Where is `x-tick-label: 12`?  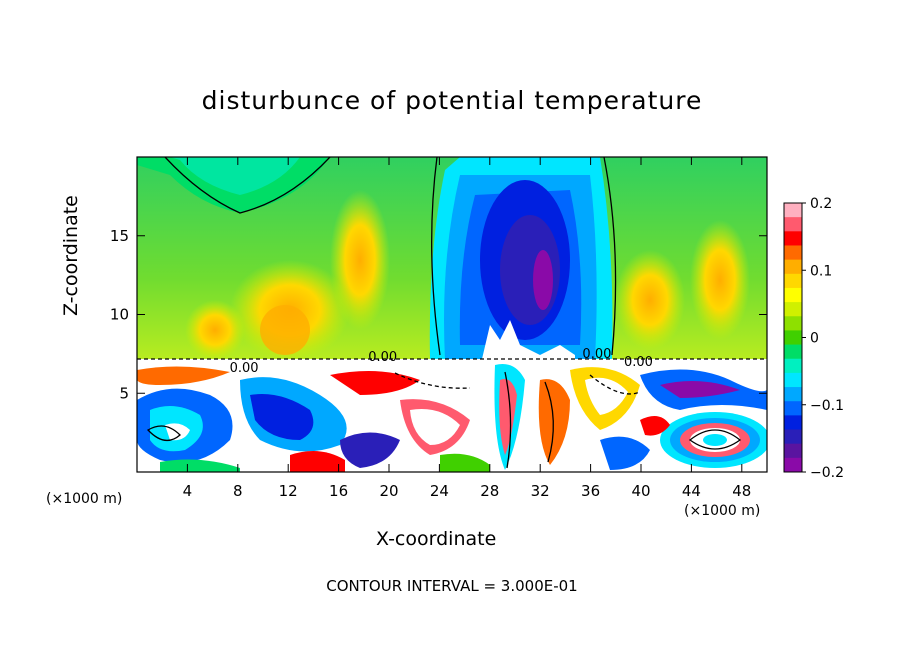
x-tick-label: 12 is located at coordinates (288, 491).